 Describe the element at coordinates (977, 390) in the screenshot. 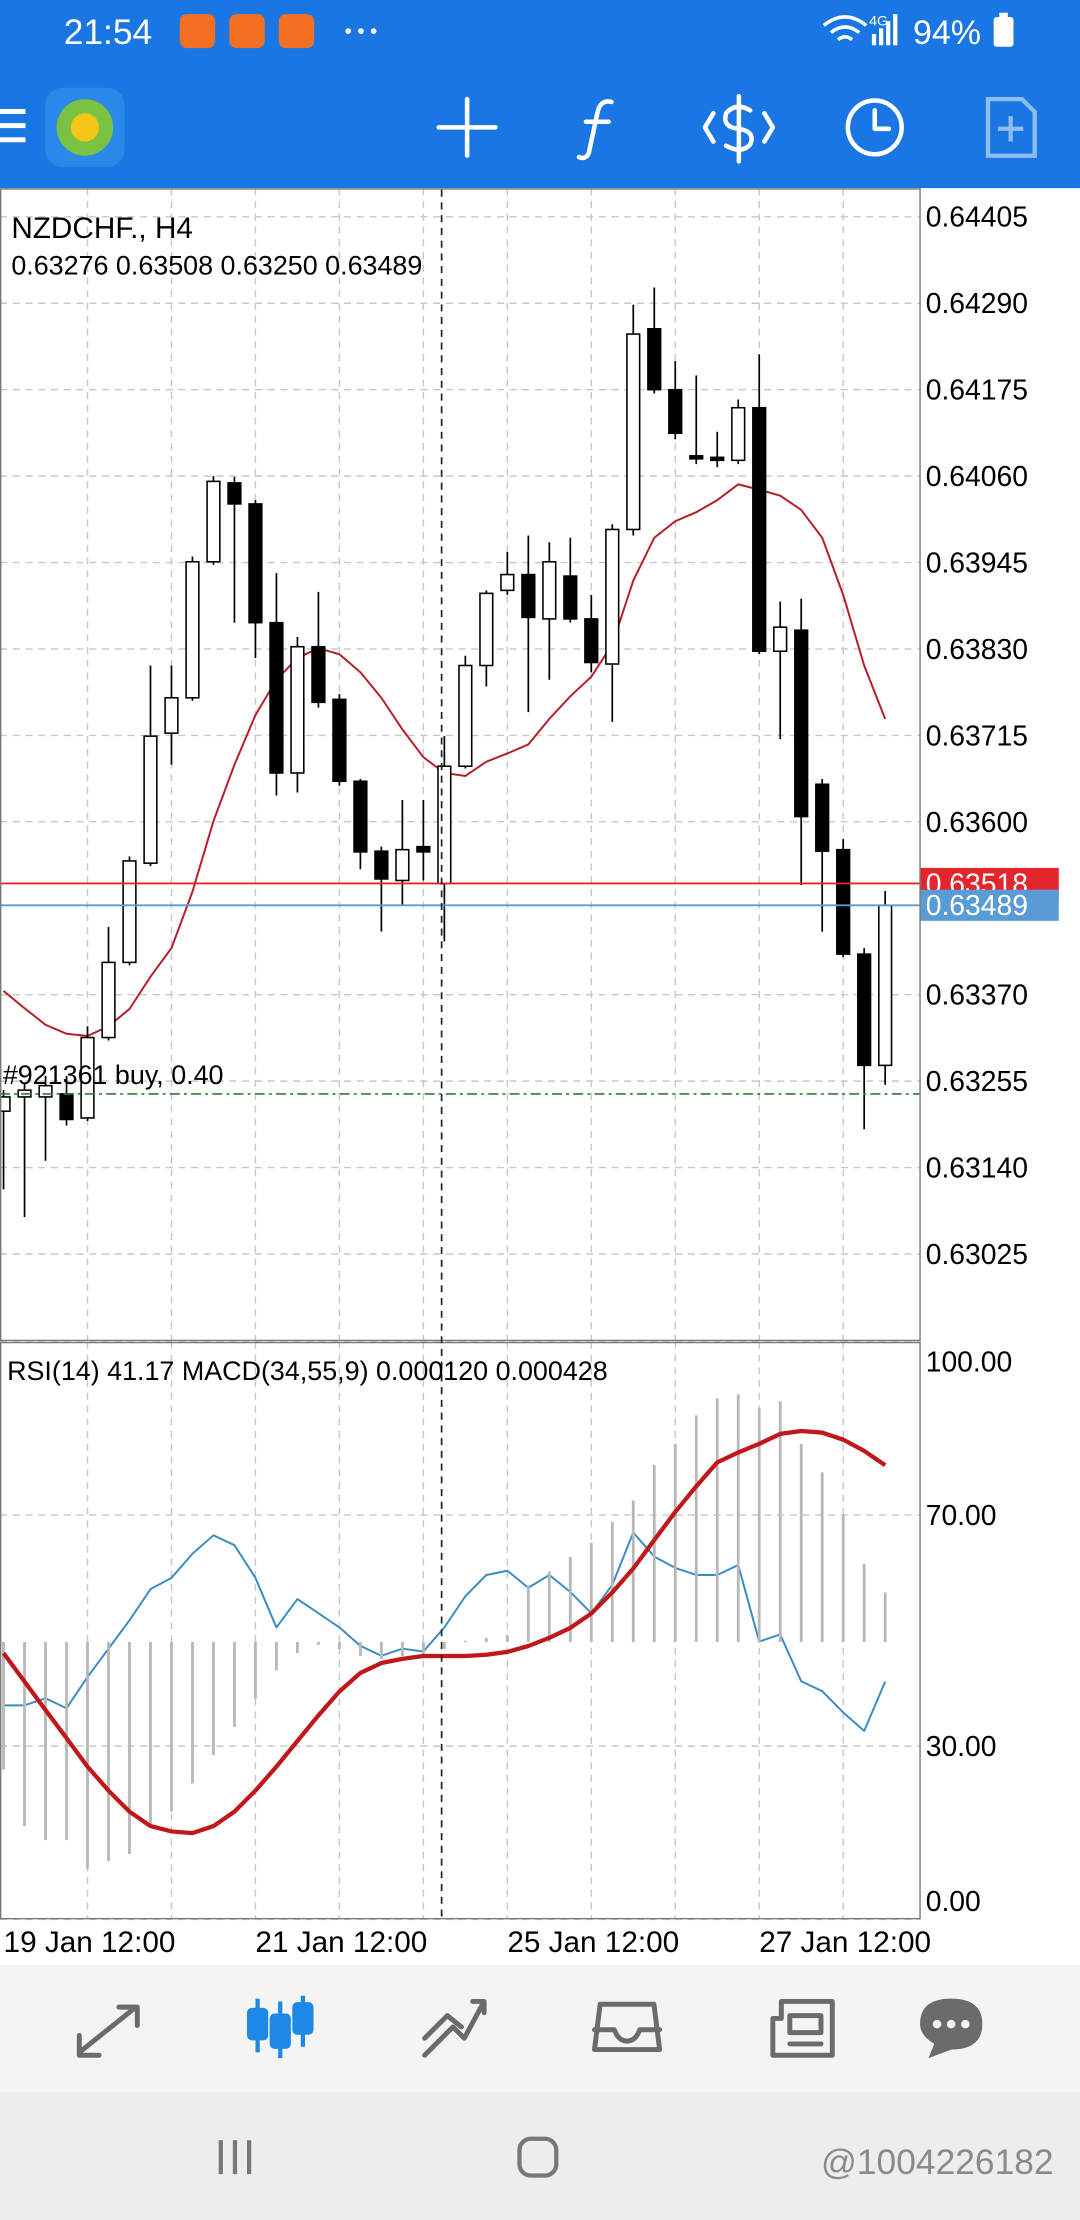

I see `y-tick-label: 0.64175` at that location.